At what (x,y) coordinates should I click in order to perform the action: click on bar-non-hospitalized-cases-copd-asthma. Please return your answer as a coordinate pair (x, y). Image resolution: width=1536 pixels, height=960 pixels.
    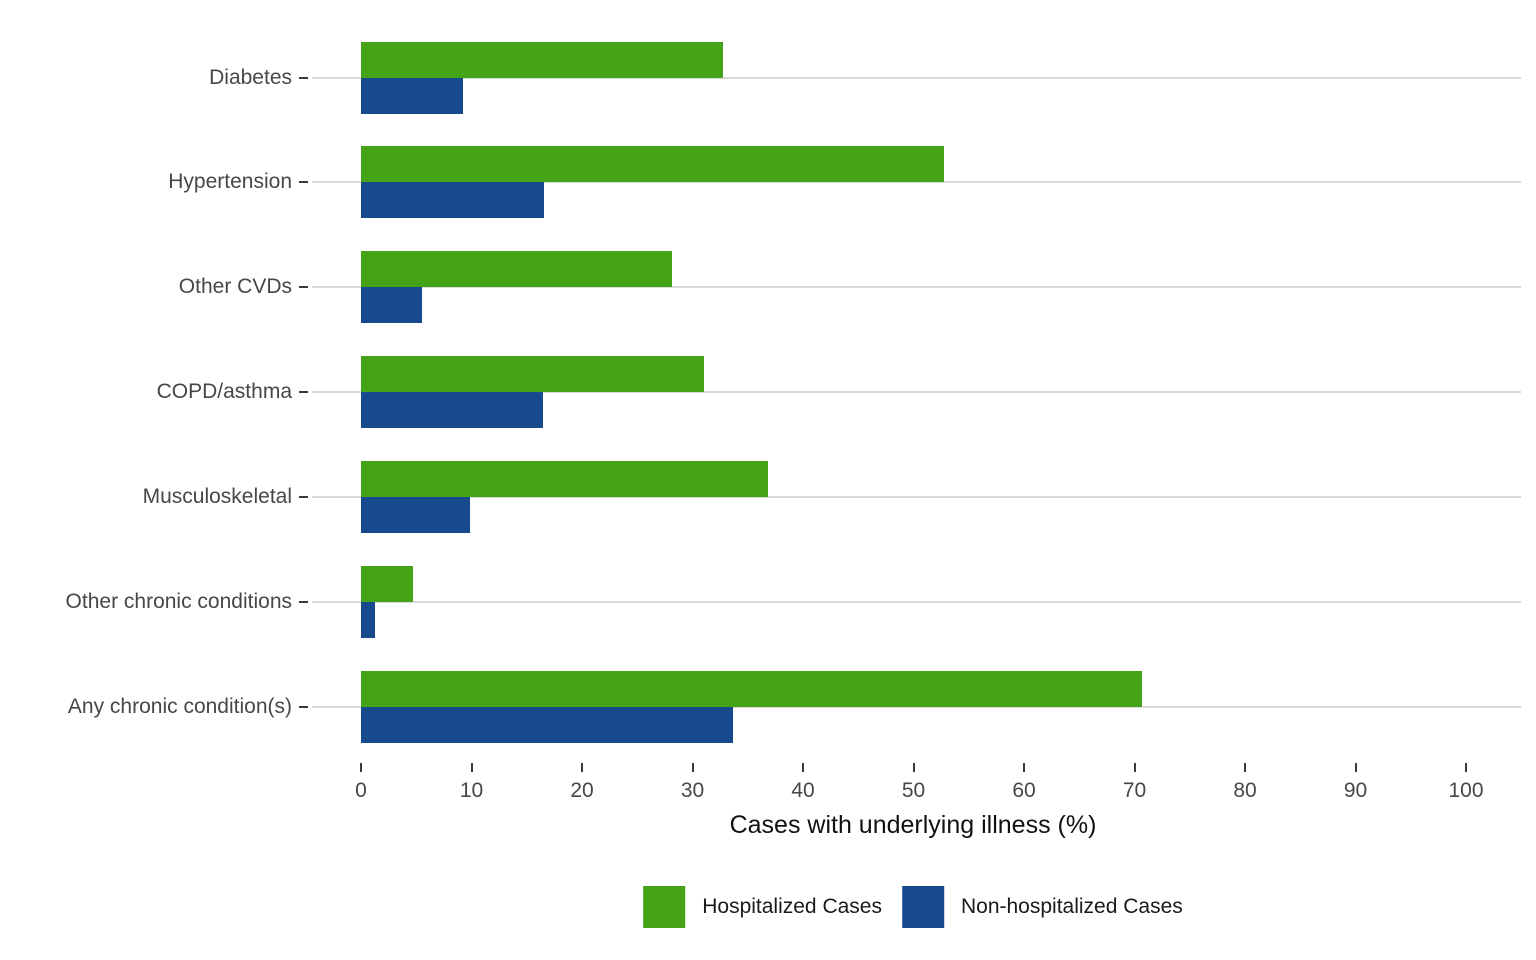
    Looking at the image, I should click on (452, 410).